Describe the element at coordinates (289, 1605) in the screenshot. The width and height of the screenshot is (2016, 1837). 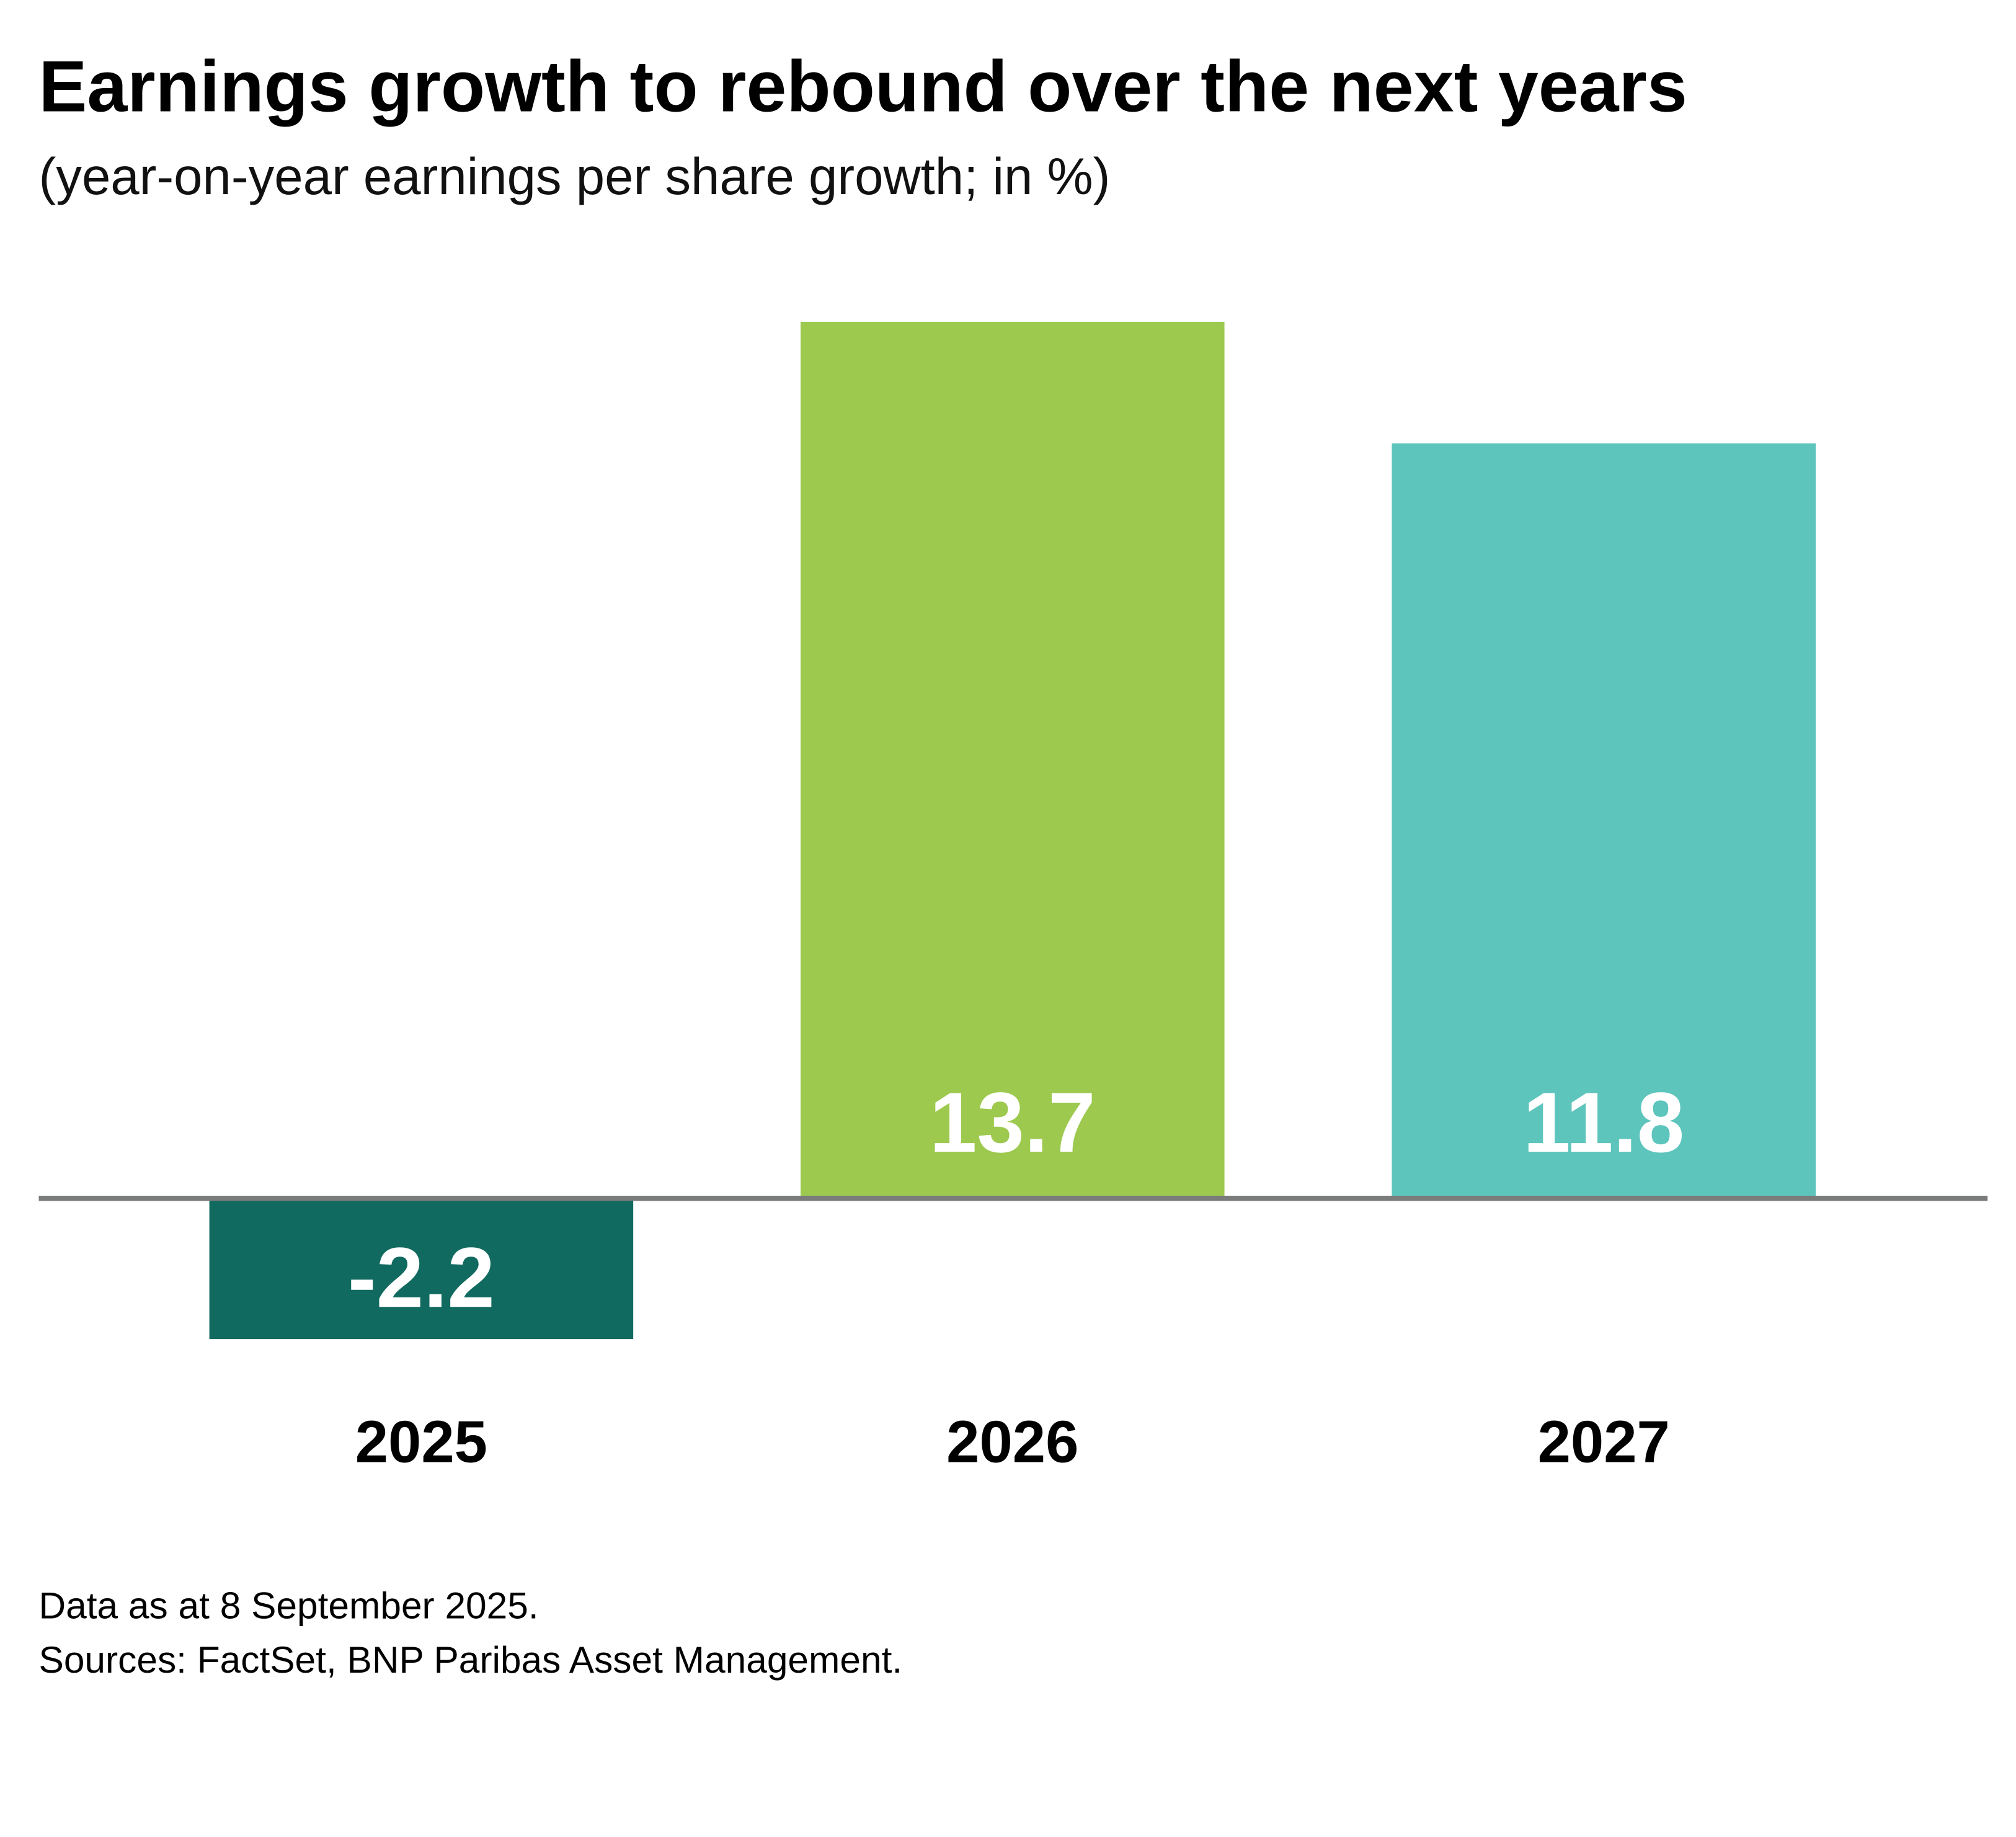
I see `footnote-date: Data as at 8 September 2025.` at that location.